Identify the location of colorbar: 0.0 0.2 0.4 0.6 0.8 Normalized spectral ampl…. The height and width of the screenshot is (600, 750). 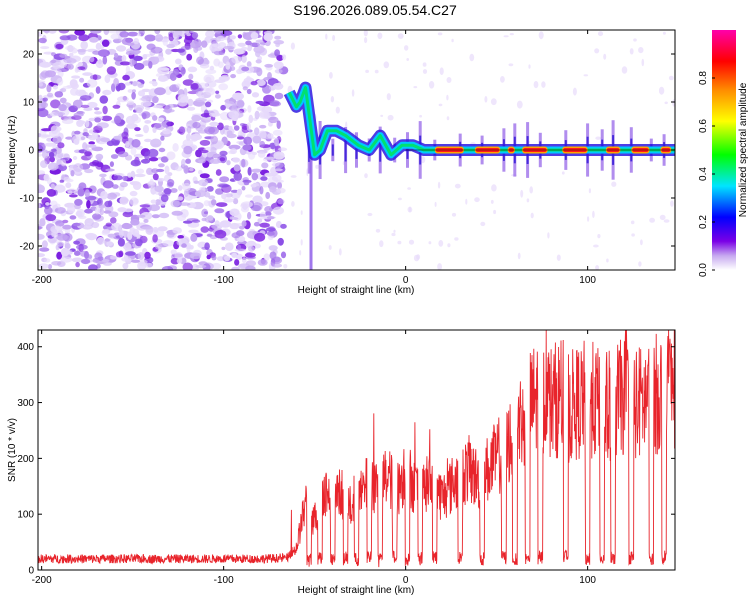
(723, 153).